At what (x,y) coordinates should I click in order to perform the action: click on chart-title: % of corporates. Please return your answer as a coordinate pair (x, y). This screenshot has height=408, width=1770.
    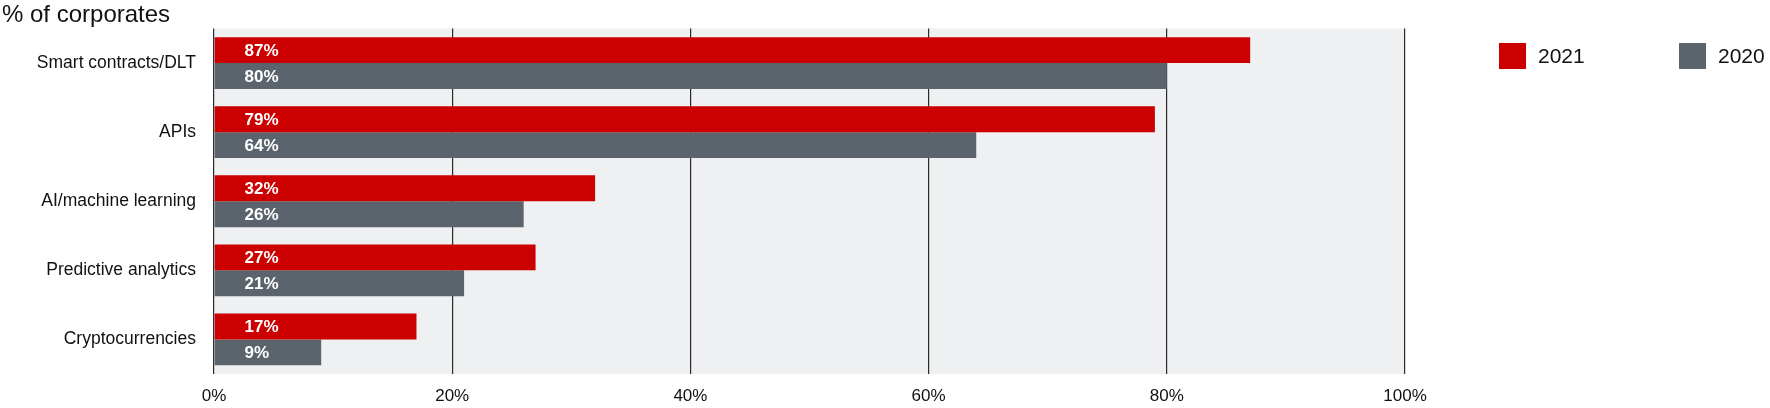
    Looking at the image, I should click on (86, 13).